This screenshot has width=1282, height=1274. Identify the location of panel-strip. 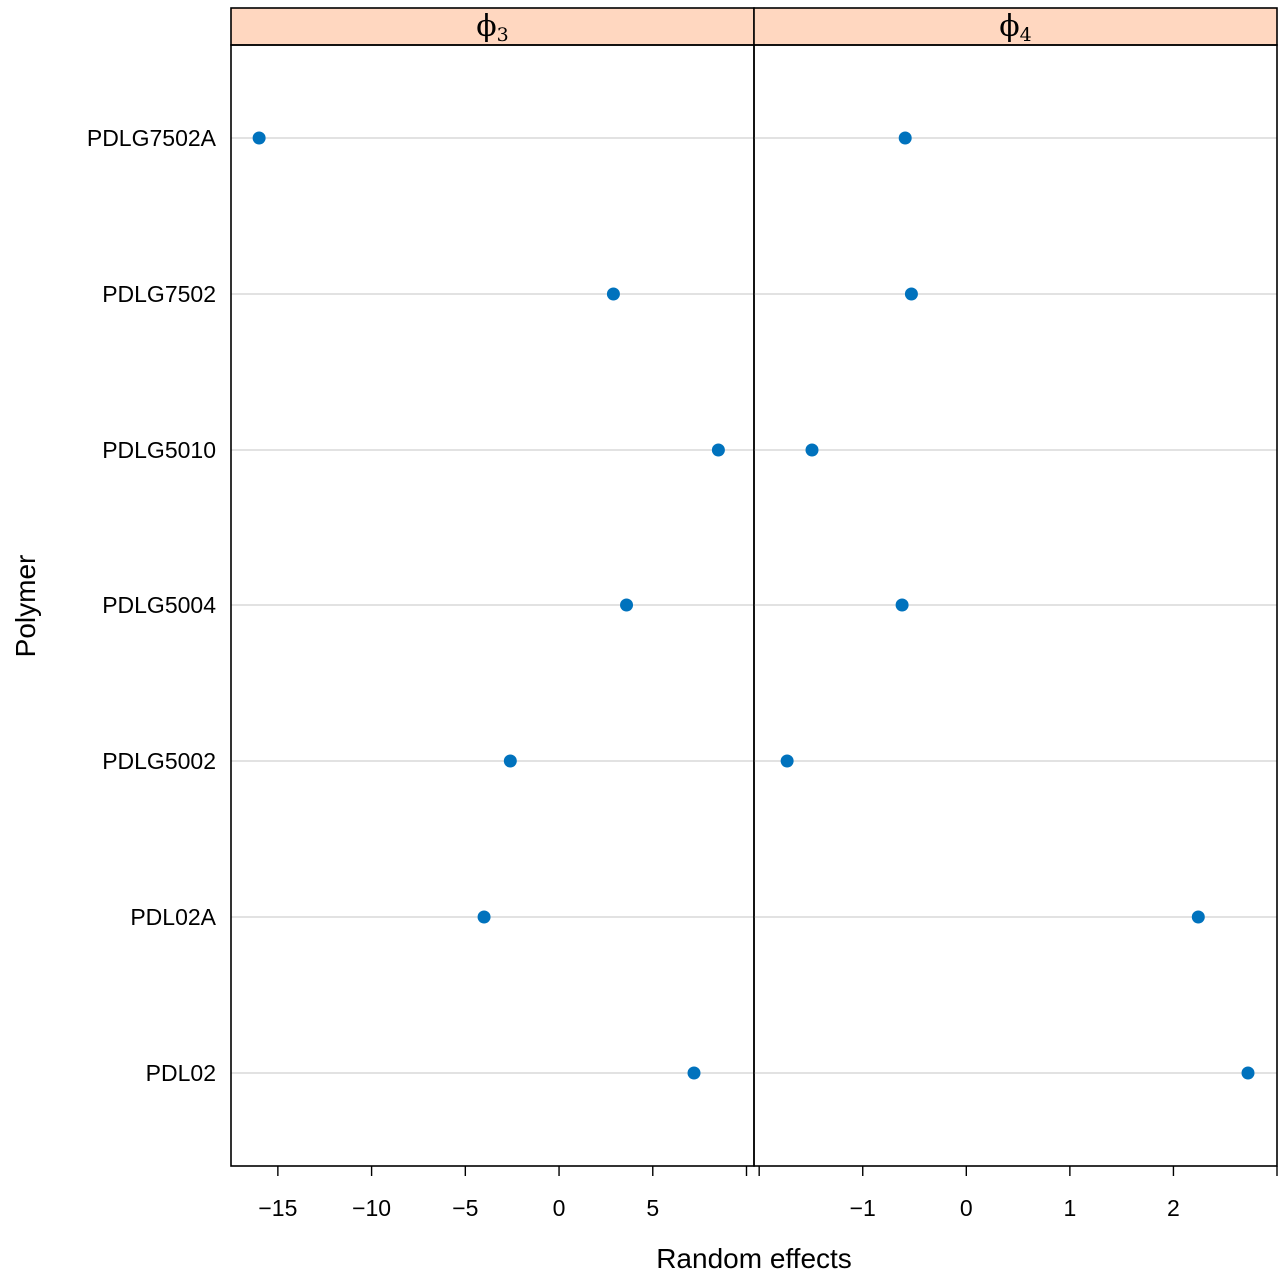
(492, 26).